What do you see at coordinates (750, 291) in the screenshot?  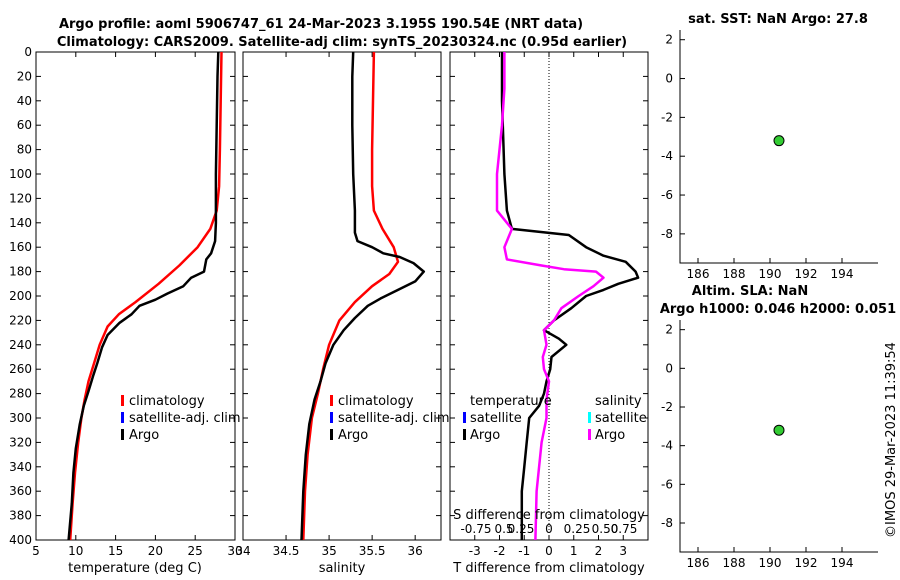 I see `sla-title-line1: Altim. SLA: NaN` at bounding box center [750, 291].